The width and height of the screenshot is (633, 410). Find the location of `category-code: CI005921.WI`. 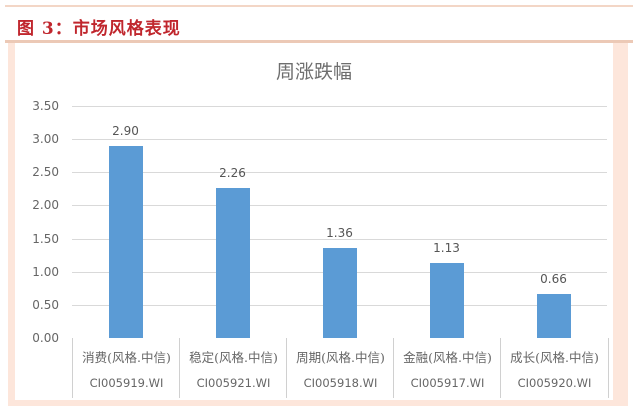

category-code: CI005921.WI is located at coordinates (233, 383).